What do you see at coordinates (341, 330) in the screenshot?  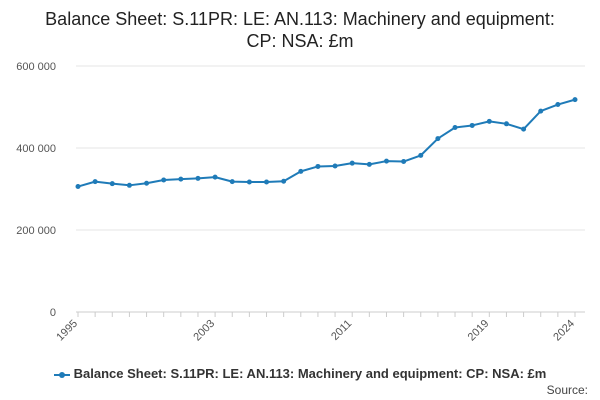 I see `x-tick-label: 2011` at bounding box center [341, 330].